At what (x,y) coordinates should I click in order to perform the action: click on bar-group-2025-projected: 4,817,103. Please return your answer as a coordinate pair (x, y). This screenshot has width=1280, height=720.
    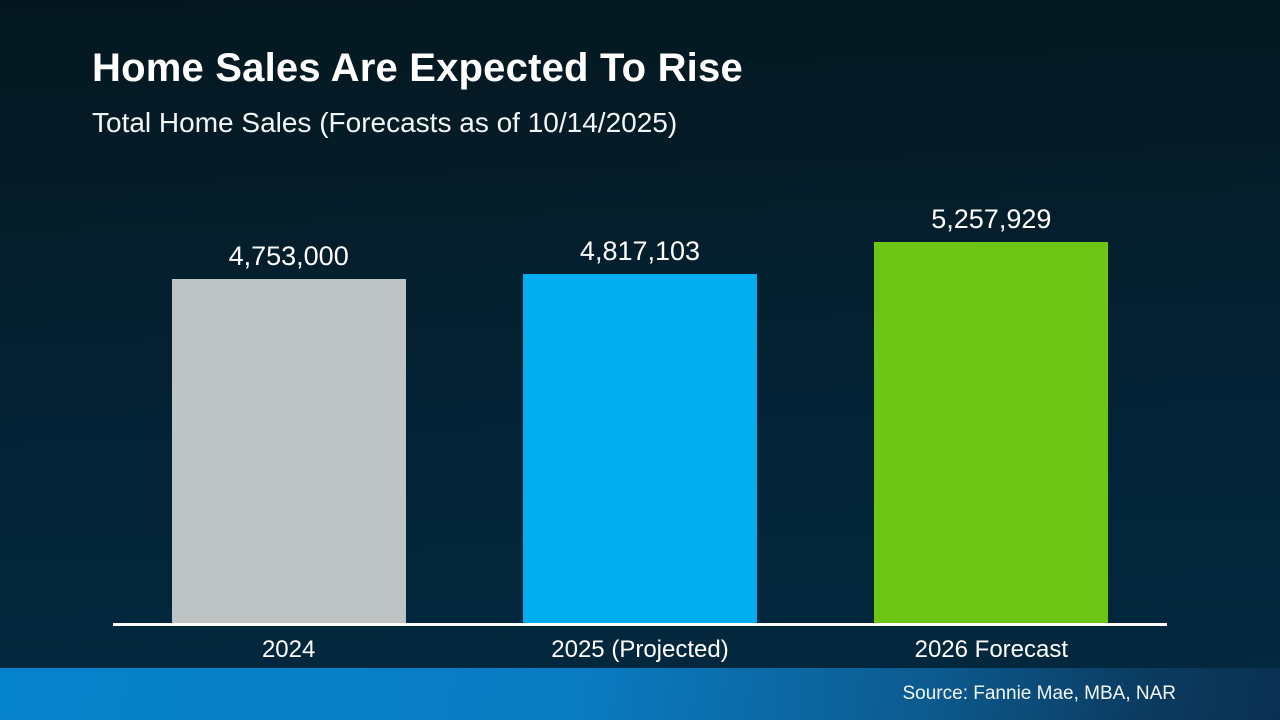
    Looking at the image, I should click on (639, 429).